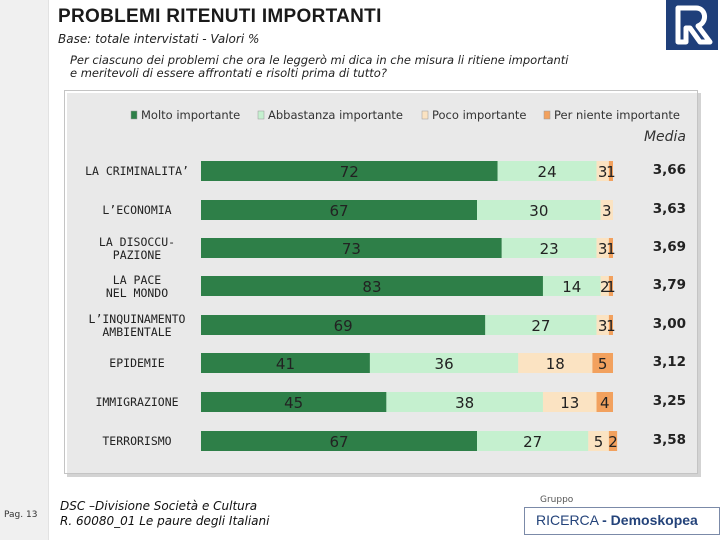 This screenshot has width=720, height=540. What do you see at coordinates (444, 364) in the screenshot?
I see `data-label-6-series-2: 36` at bounding box center [444, 364].